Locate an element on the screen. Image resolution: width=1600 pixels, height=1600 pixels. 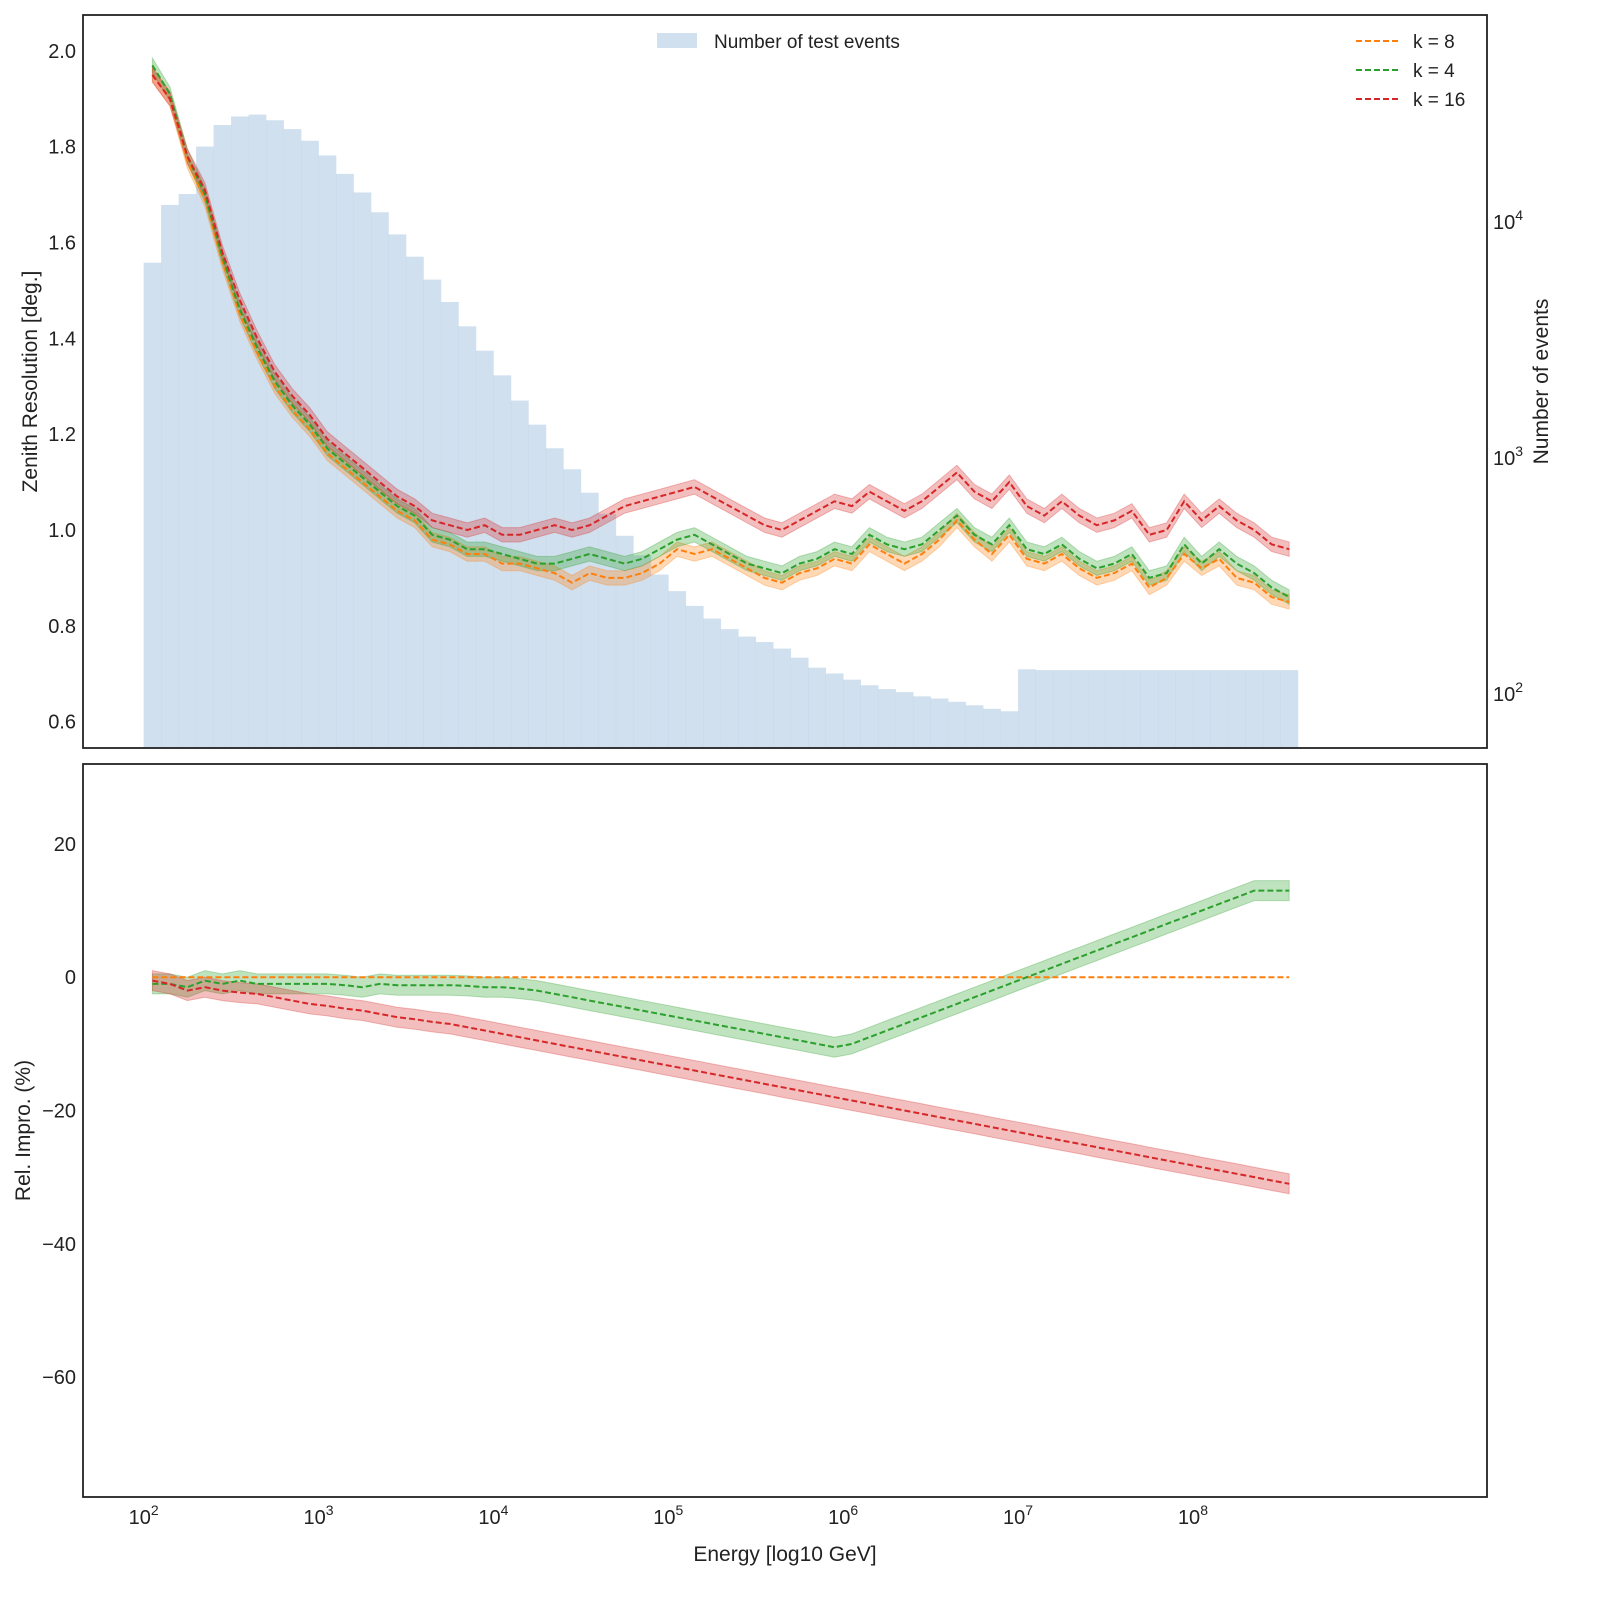
y-tick-label: −40 is located at coordinates (59, 1245).